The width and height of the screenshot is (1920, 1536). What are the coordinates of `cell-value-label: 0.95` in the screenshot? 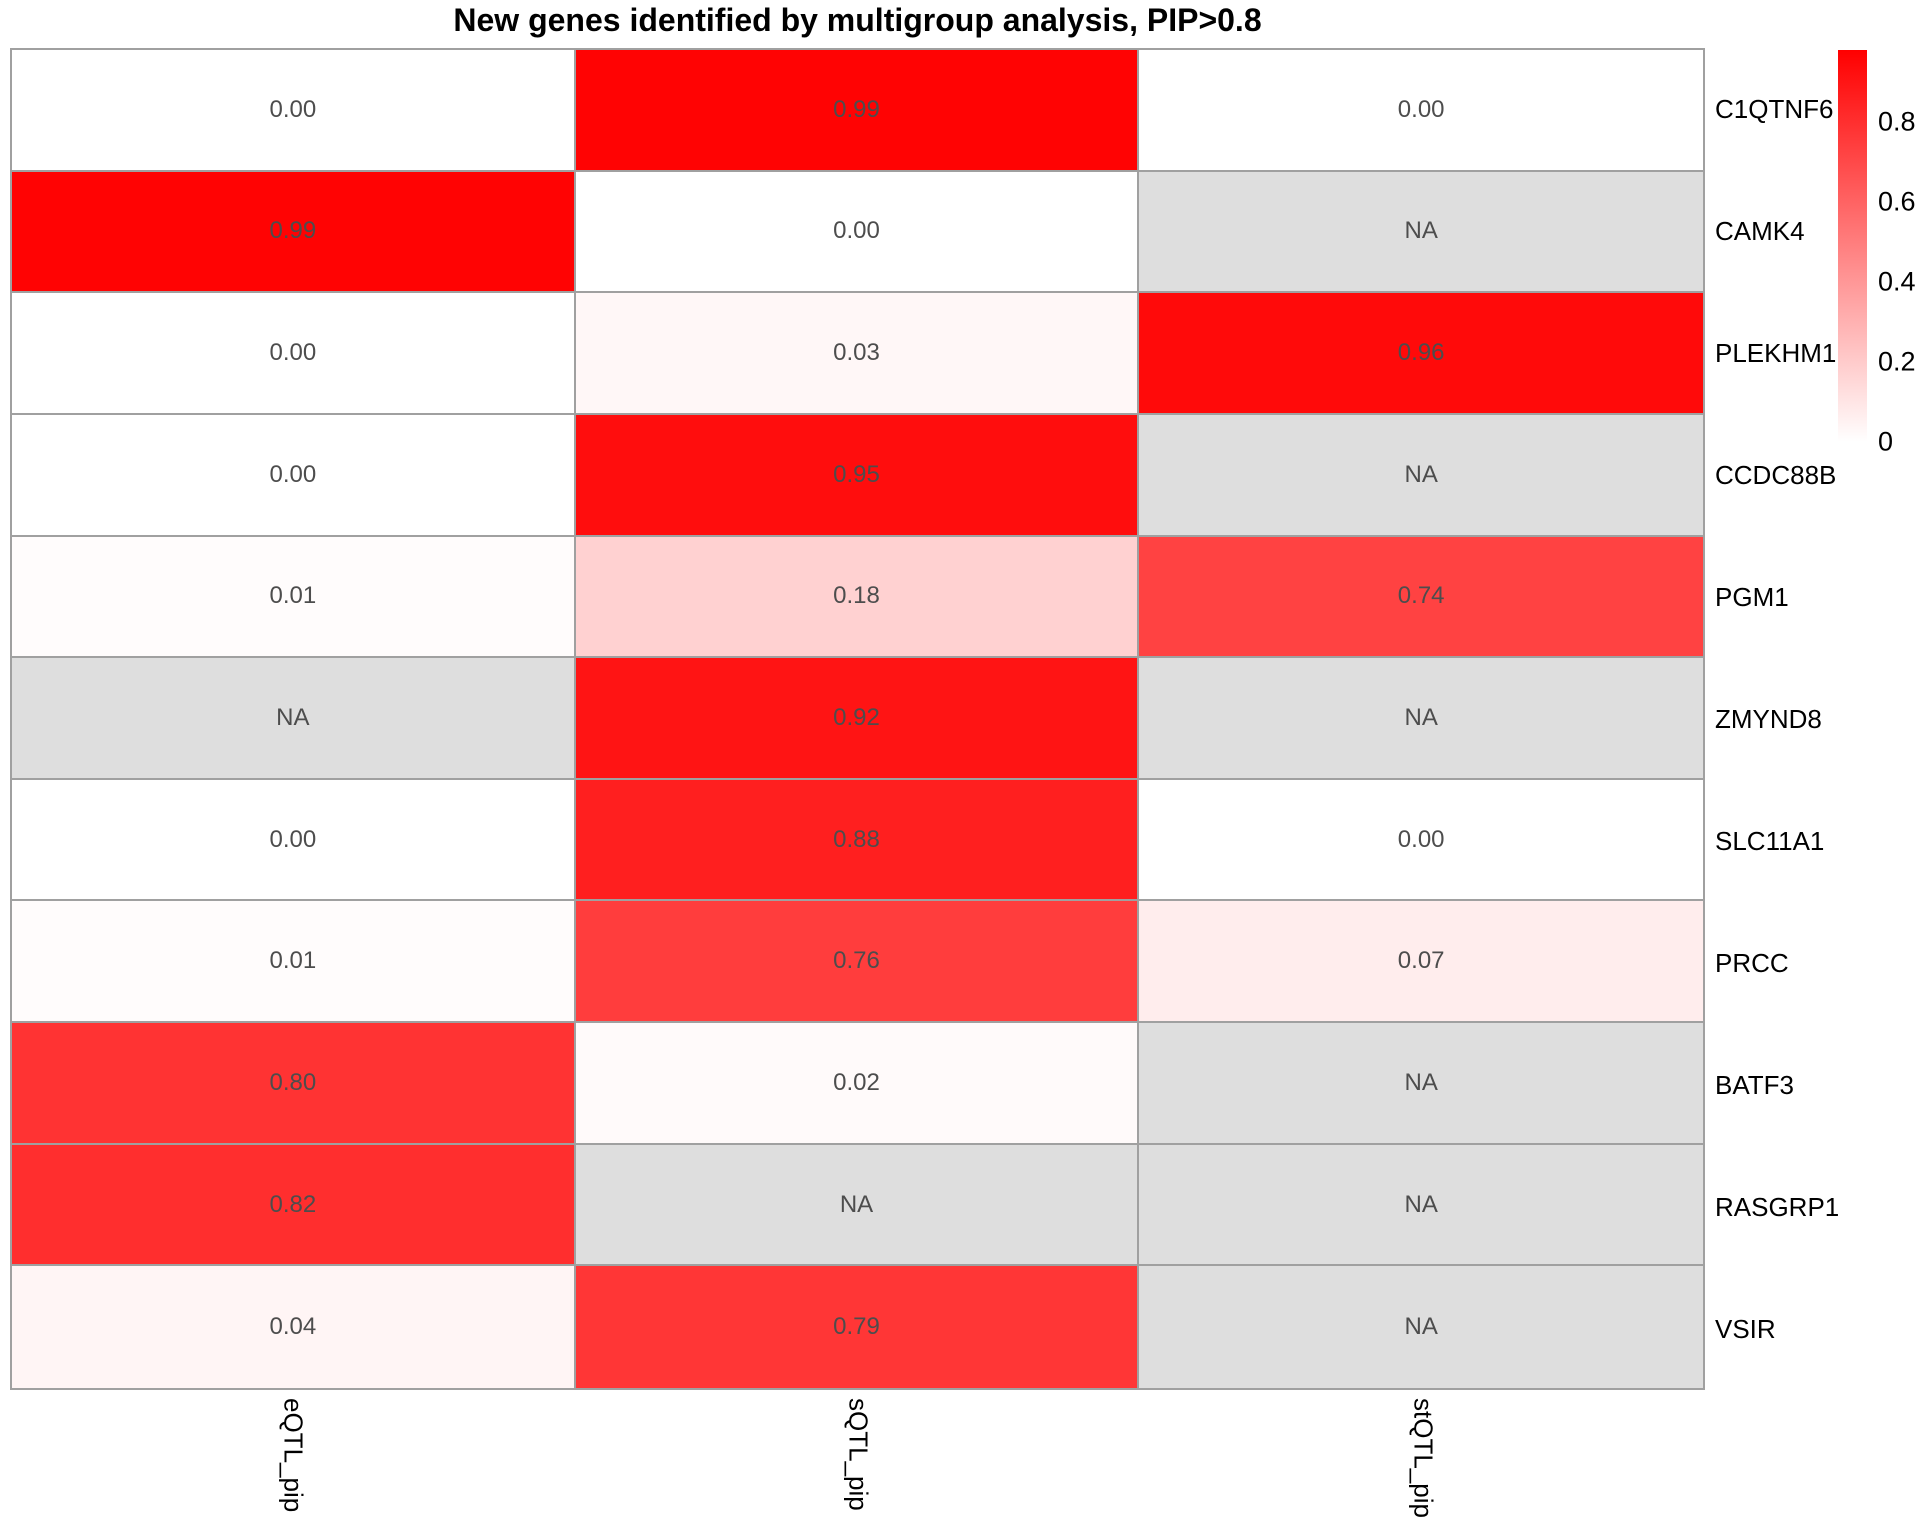 It's located at (856, 474).